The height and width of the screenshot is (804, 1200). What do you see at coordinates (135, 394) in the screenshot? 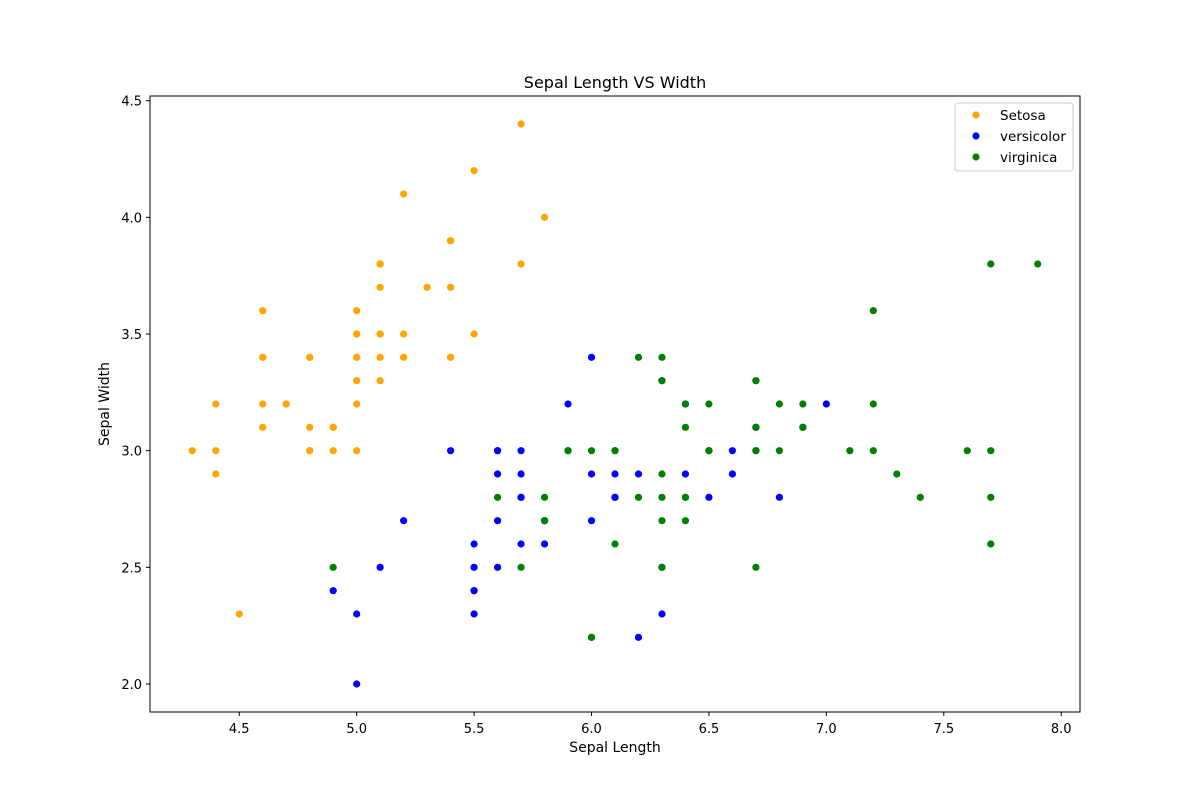
I see `y-axis: 2.0 2.5 3.0 3.5 4.0 4.5` at bounding box center [135, 394].